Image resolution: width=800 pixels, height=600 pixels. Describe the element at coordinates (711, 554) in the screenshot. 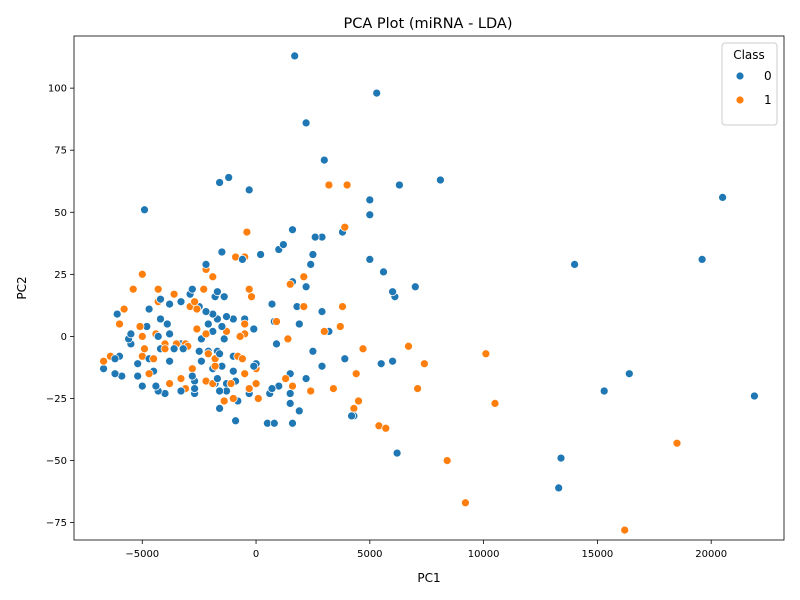

I see `x-tick-label: 20000` at that location.